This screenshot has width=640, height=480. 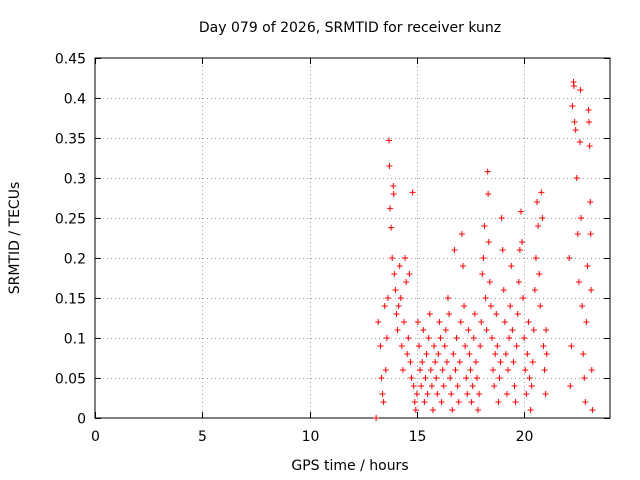 I want to click on x-axis-label: GPS time / hours, so click(x=349, y=466).